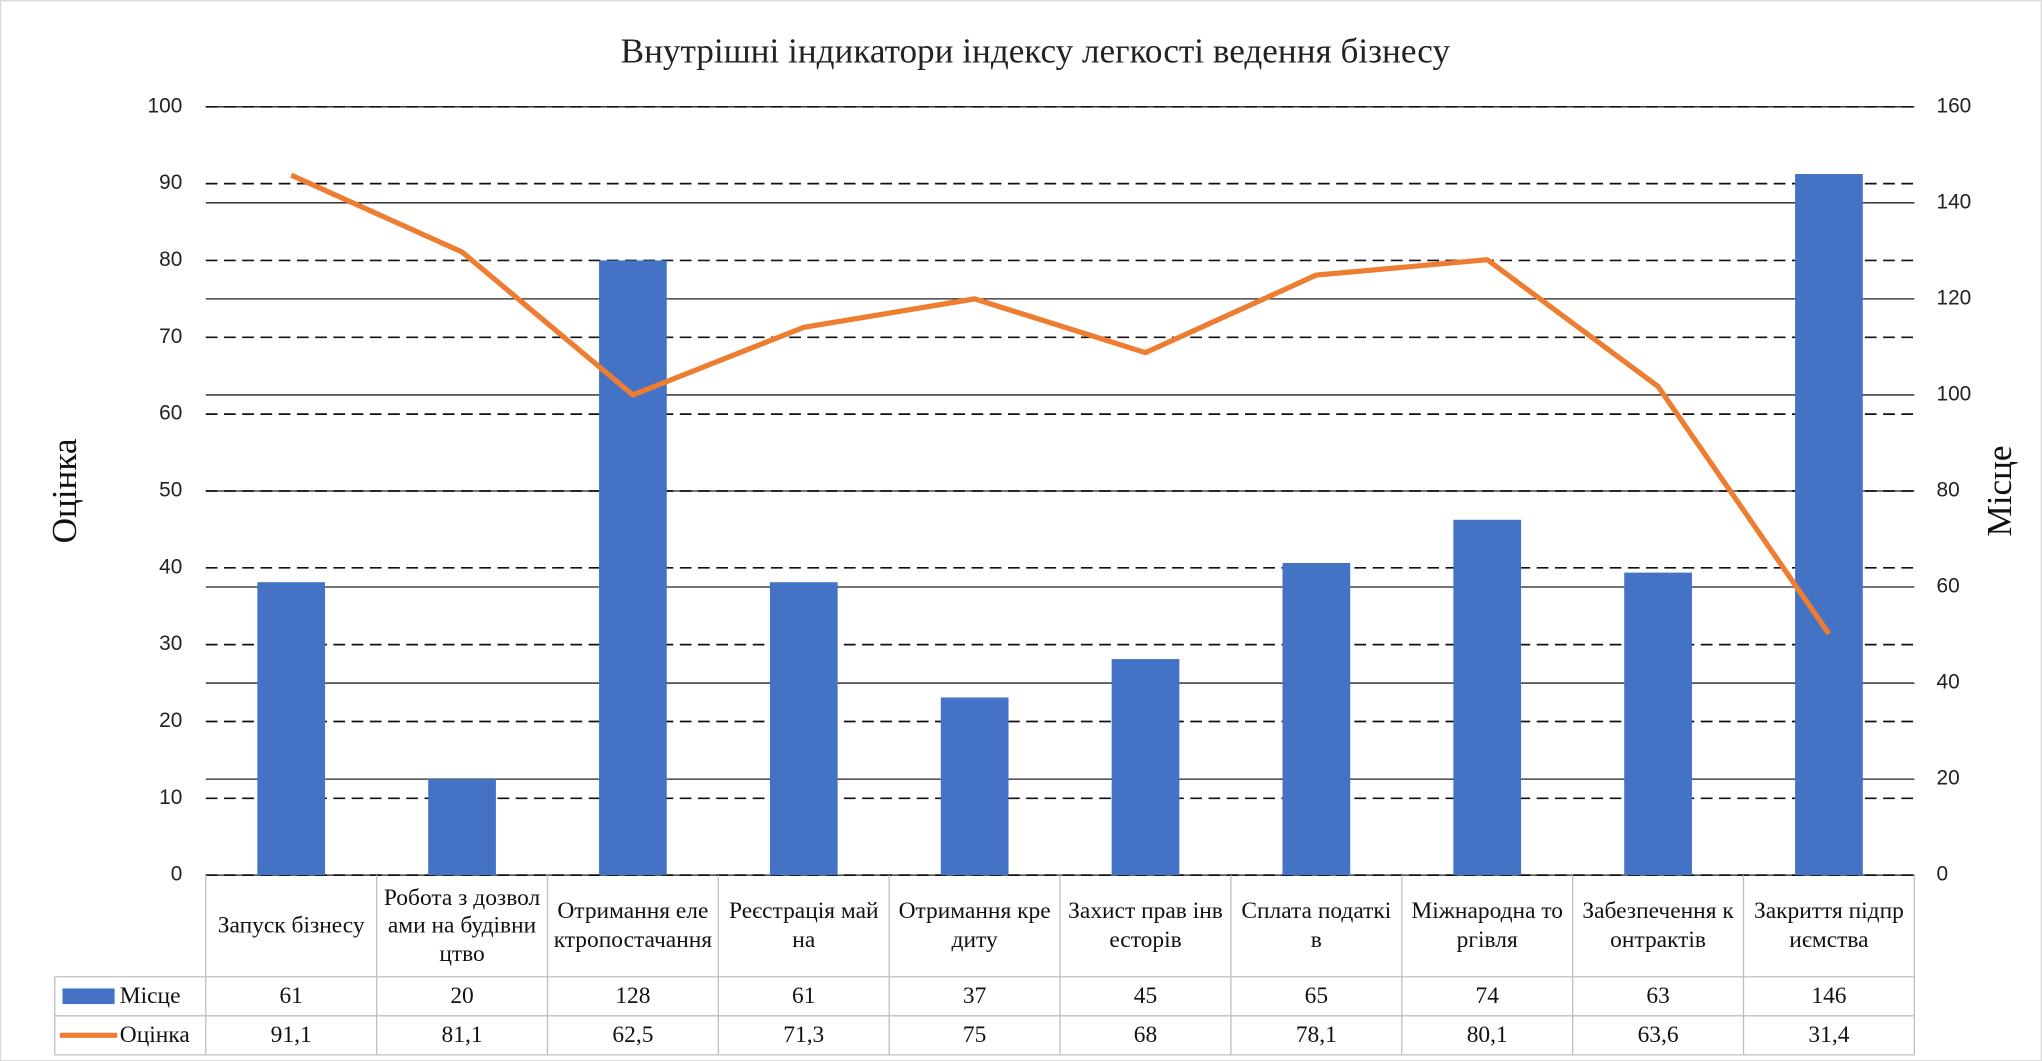 Image resolution: width=2042 pixels, height=1061 pixels. I want to click on category-cell: Закриття підприємства, so click(1828, 924).